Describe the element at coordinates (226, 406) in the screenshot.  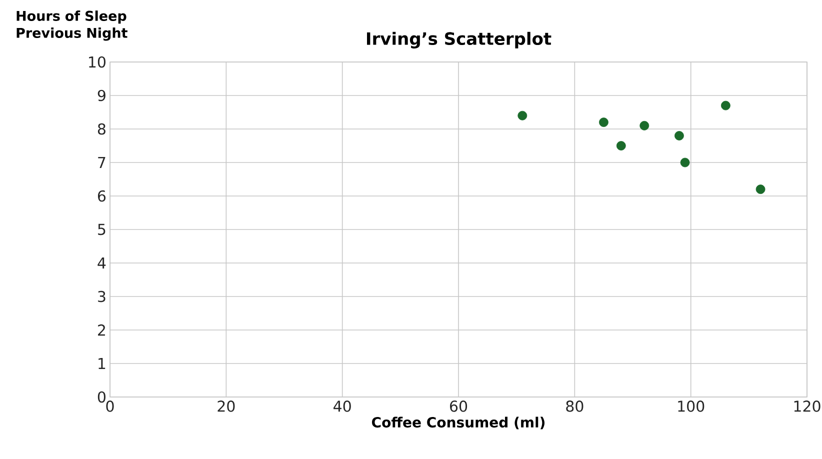
I see `x-tick-label: 20` at that location.